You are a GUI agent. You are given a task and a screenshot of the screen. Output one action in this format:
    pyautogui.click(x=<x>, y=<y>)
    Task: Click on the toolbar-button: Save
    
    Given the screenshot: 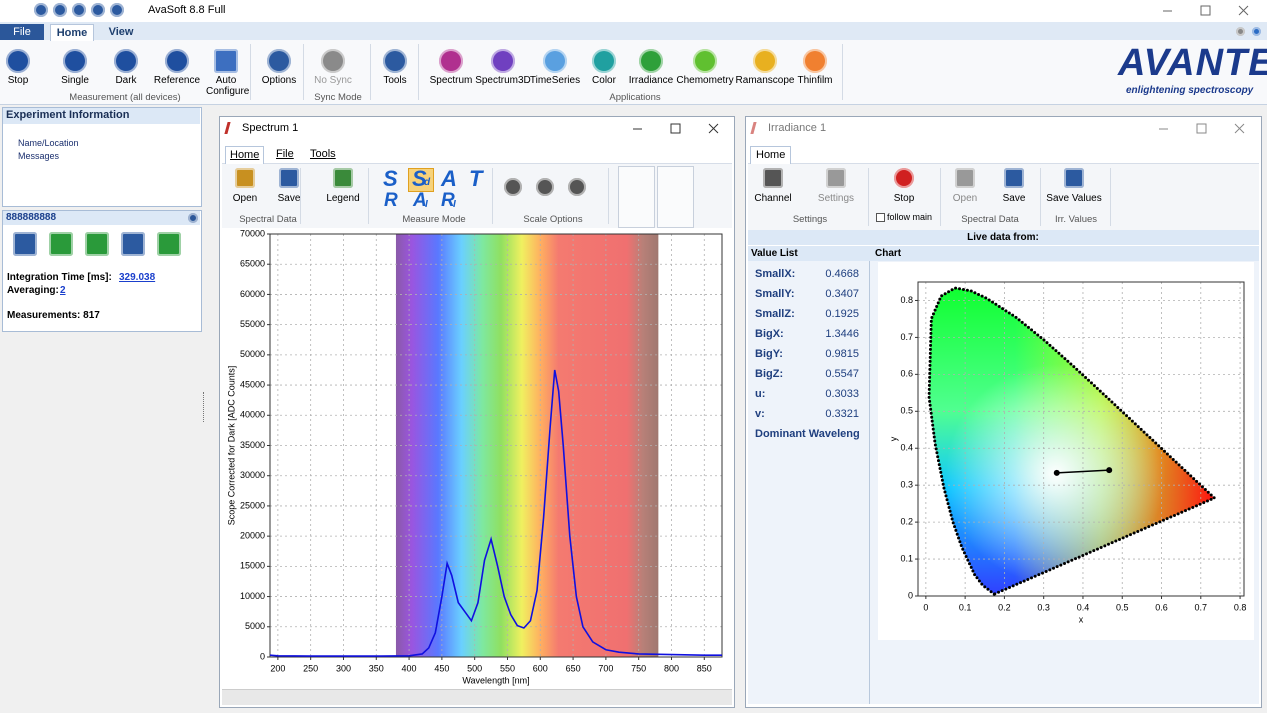 What is the action you would take?
    pyautogui.click(x=289, y=198)
    